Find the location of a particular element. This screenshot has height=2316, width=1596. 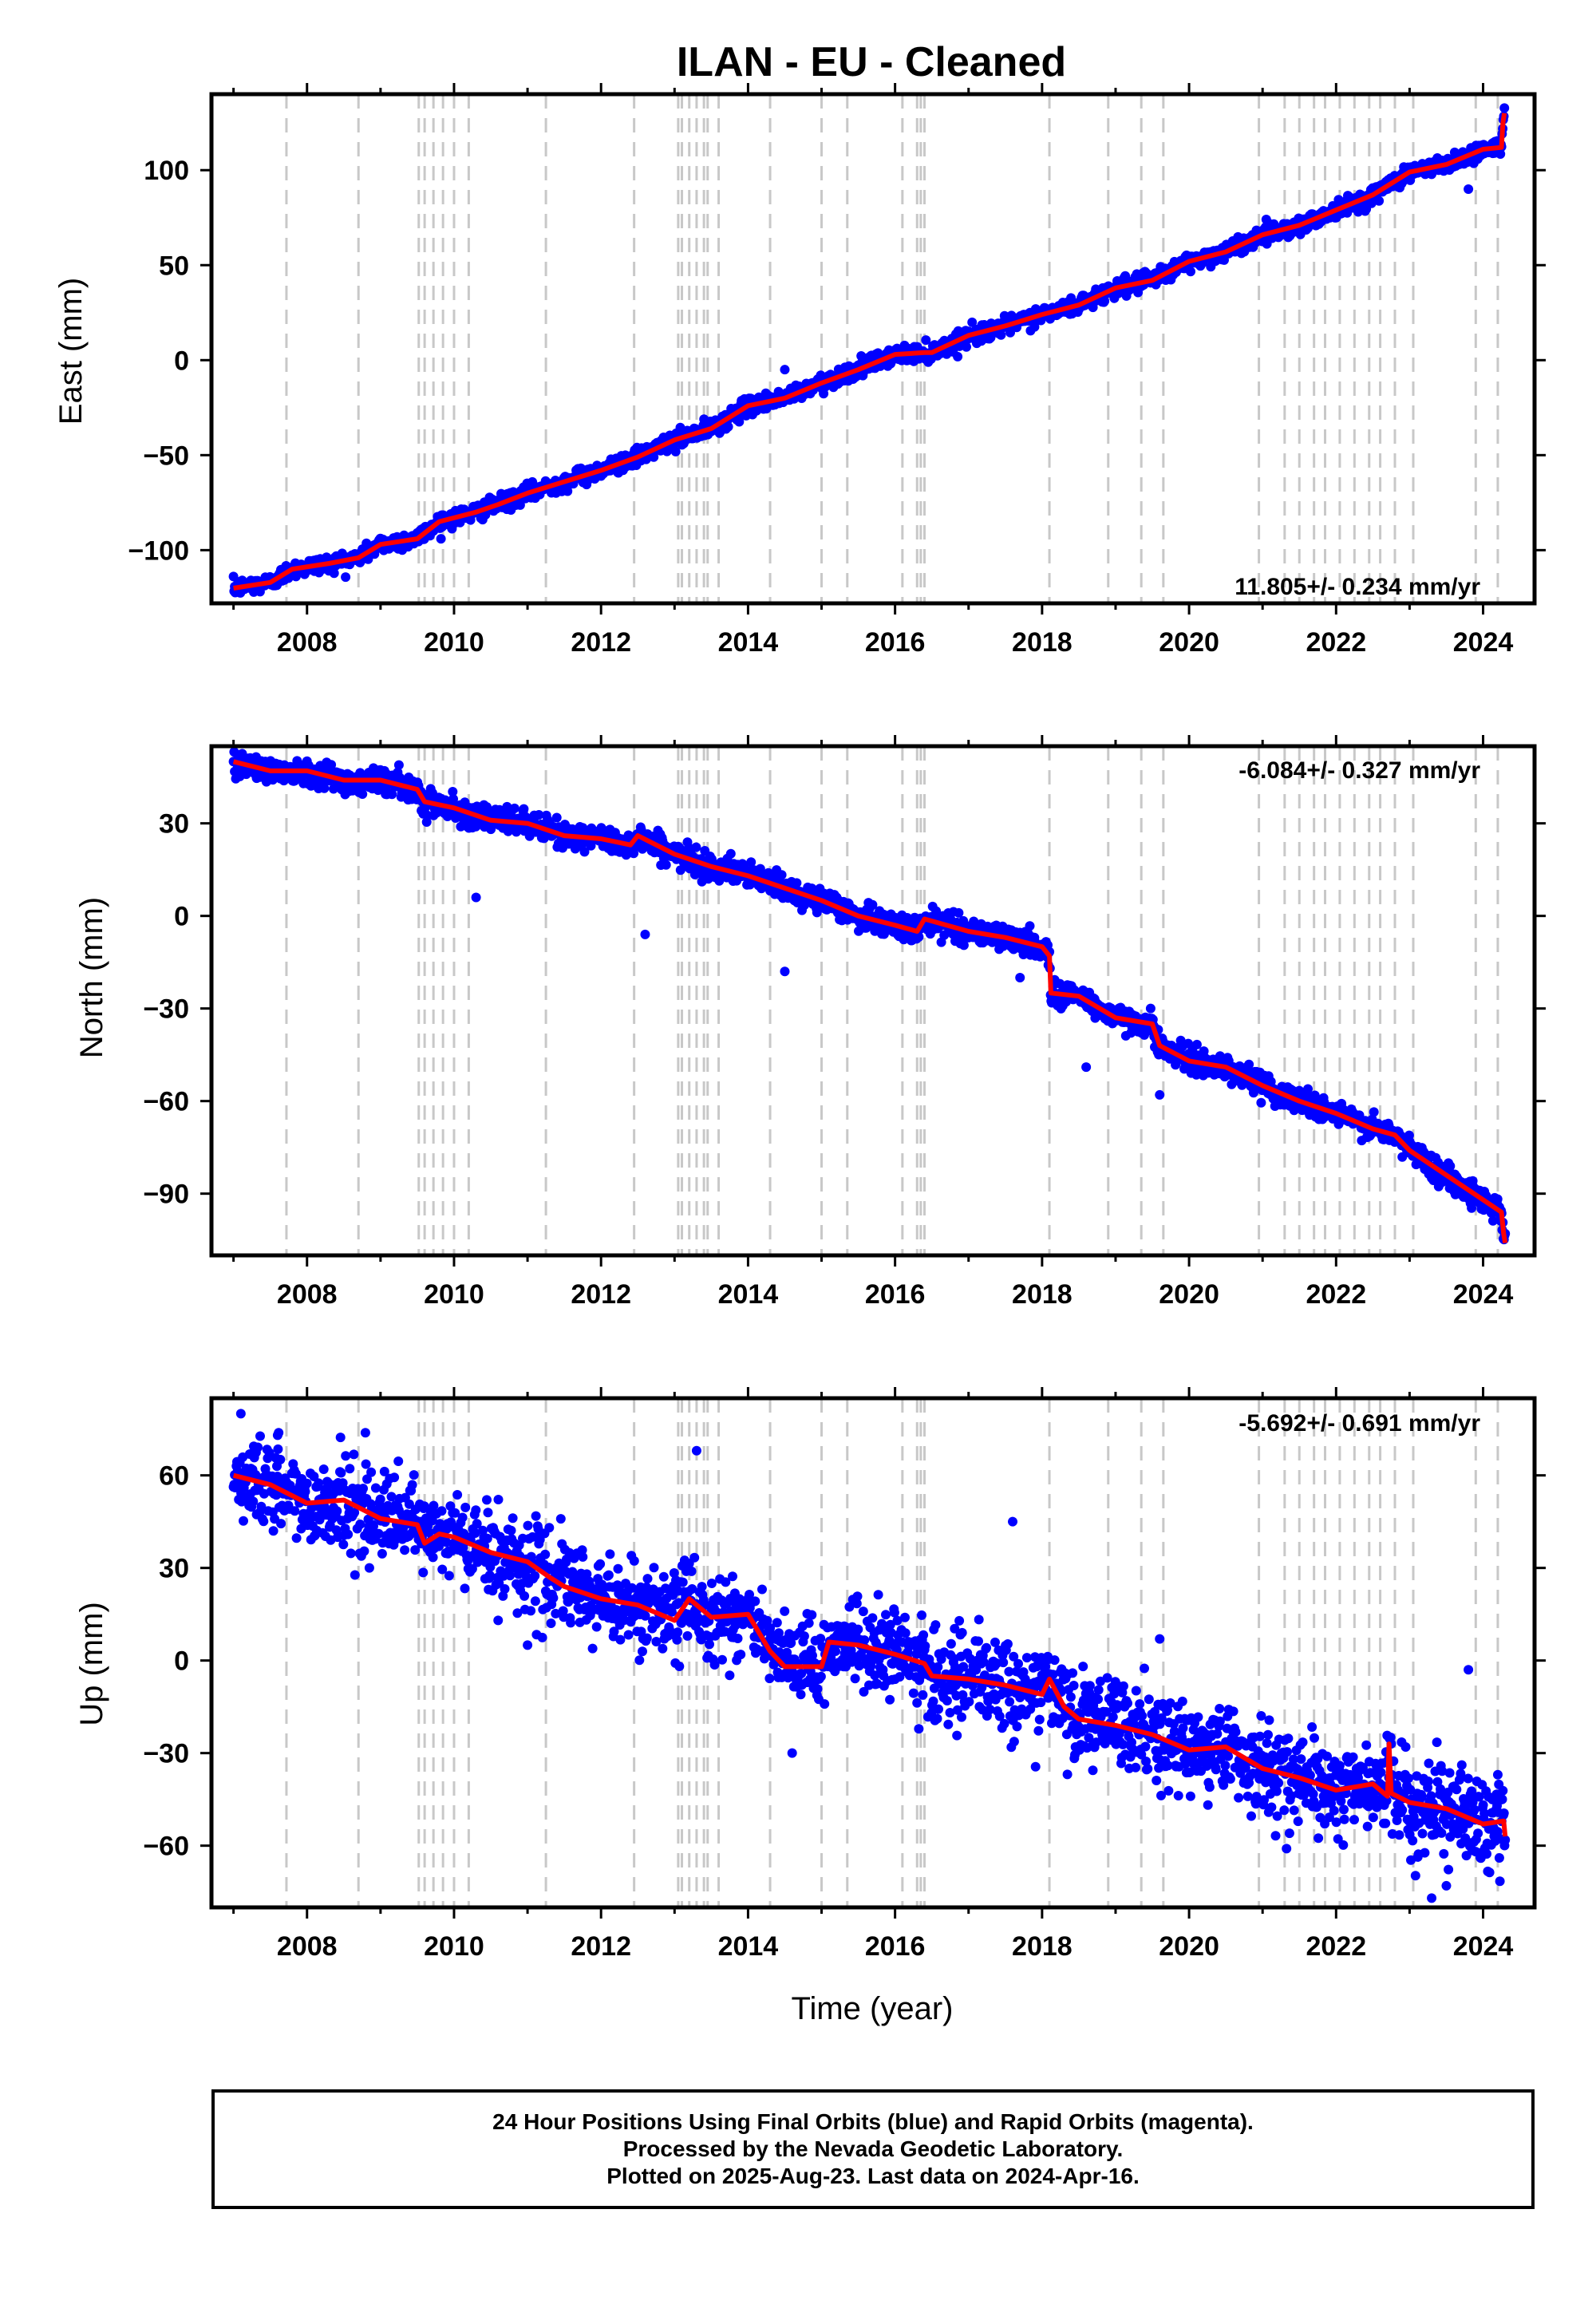

east-xtick-label: 2016 is located at coordinates (895, 642).